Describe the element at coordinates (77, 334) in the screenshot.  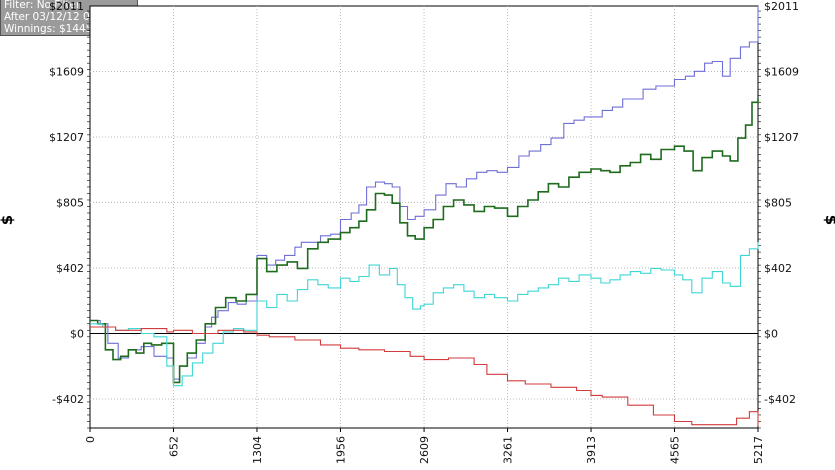
I see `y-tick-label-left: $0` at that location.